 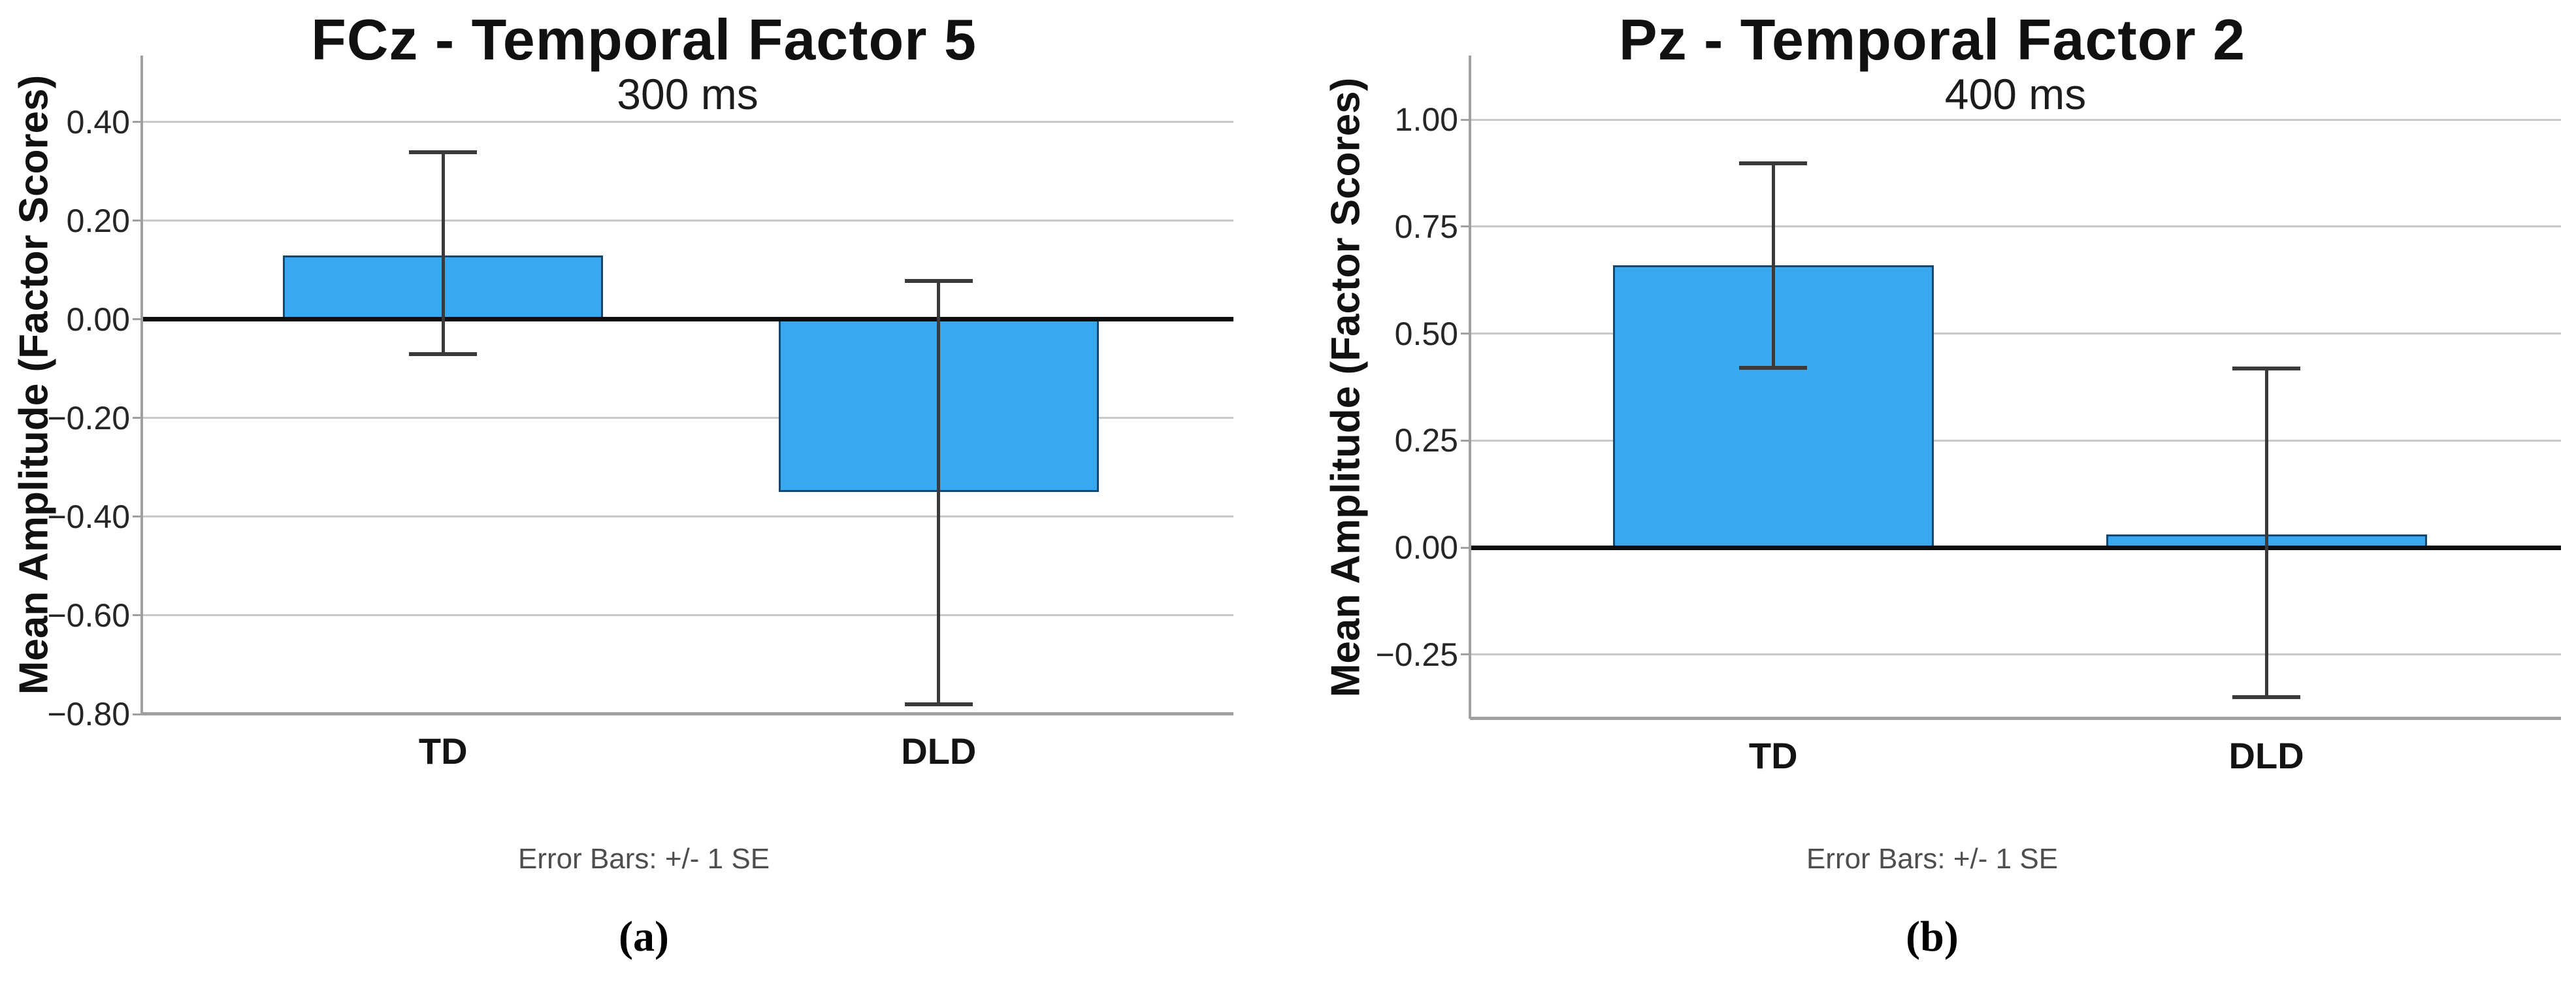 What do you see at coordinates (88, 417) in the screenshot?
I see `y-tick-label: −0.20` at bounding box center [88, 417].